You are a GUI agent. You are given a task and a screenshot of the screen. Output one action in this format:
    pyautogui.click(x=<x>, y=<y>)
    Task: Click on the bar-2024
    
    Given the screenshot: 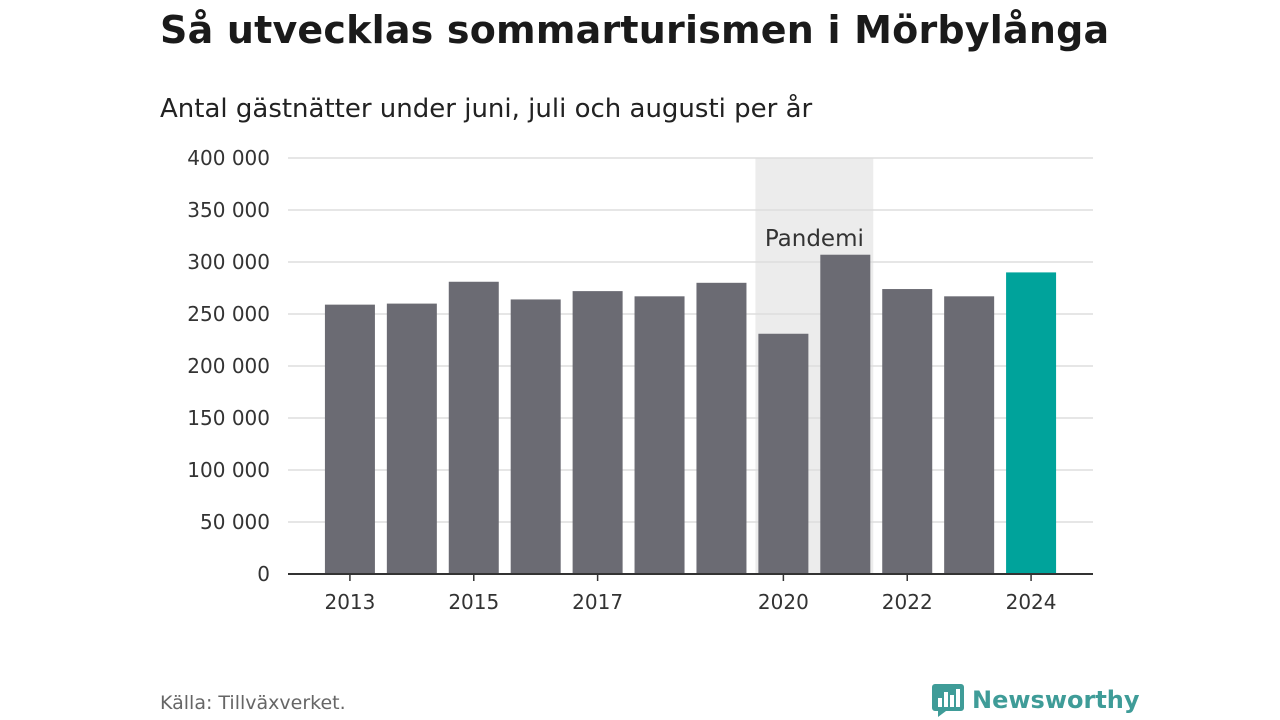 What is the action you would take?
    pyautogui.click(x=1031, y=423)
    